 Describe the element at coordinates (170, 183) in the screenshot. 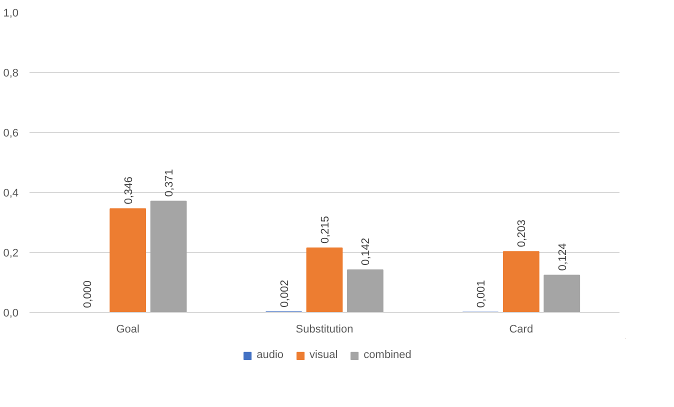

I see `data-label: 0,371` at that location.